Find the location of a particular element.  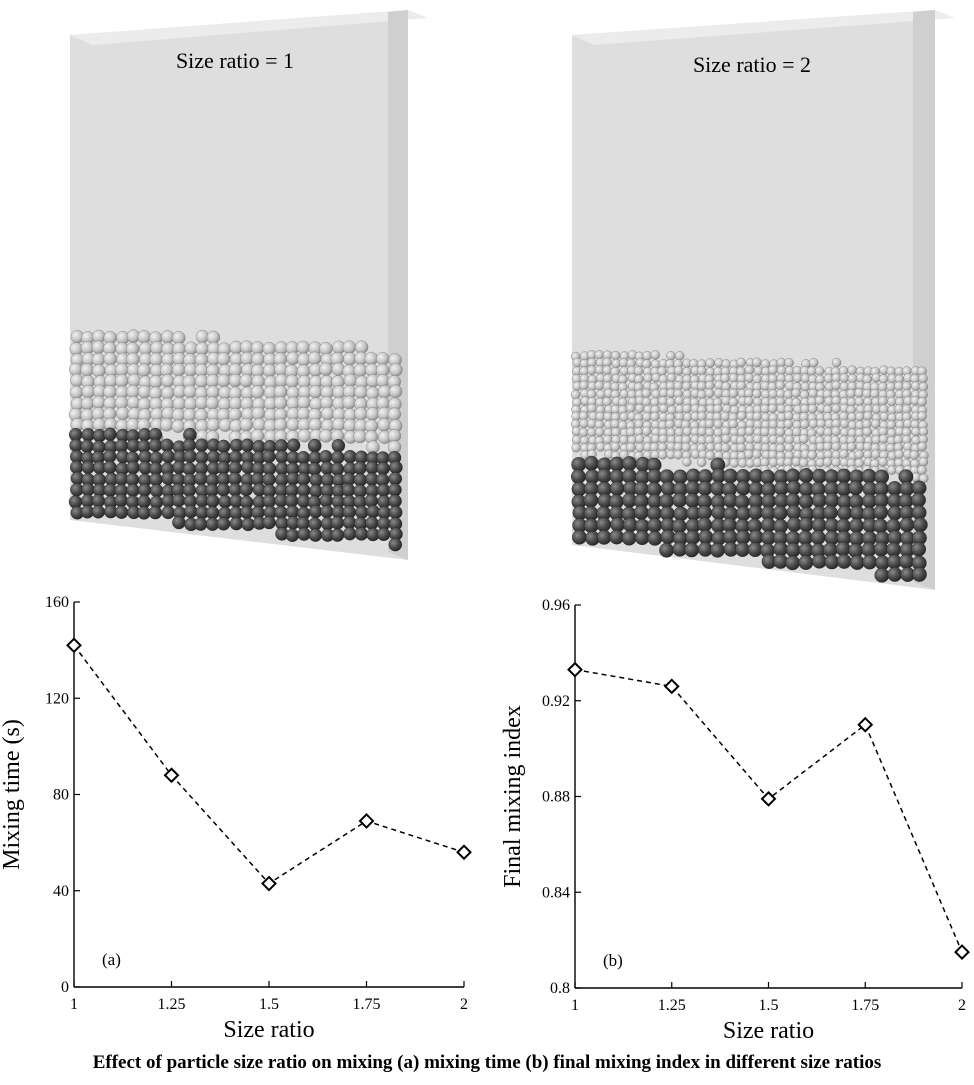

y-tick-label: 0.88 is located at coordinates (556, 797).